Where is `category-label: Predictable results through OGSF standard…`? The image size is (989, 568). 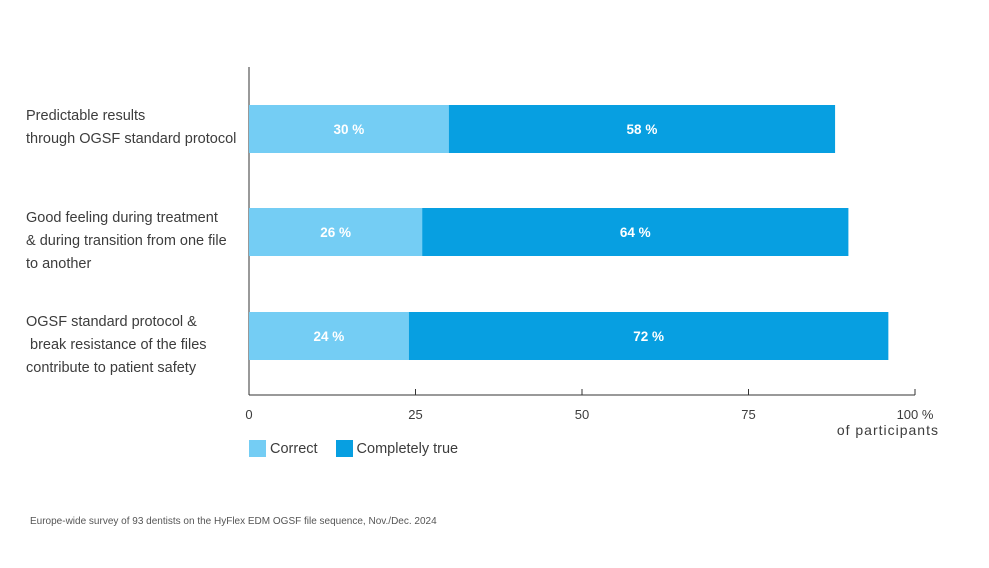 category-label: Predictable results through OGSF standard… is located at coordinates (137, 128).